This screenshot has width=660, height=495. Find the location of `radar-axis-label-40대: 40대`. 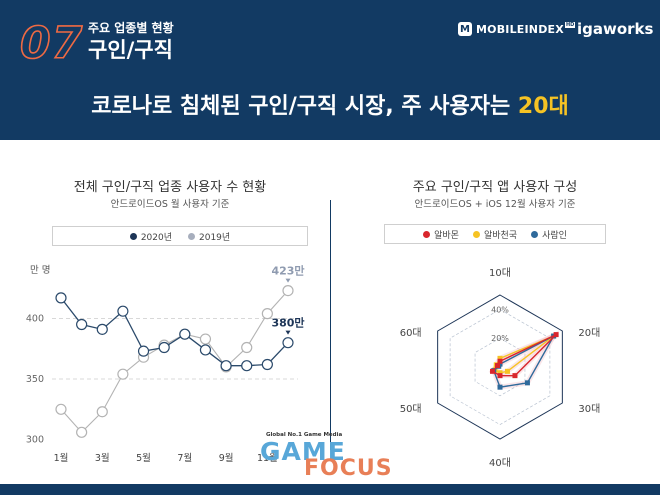

radar-axis-label-40대: 40대 is located at coordinates (500, 463).